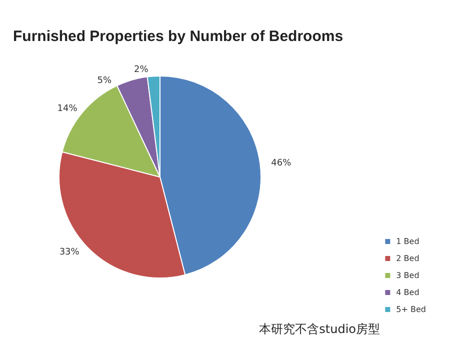  I want to click on legend-label: 5+ Bed, so click(411, 309).